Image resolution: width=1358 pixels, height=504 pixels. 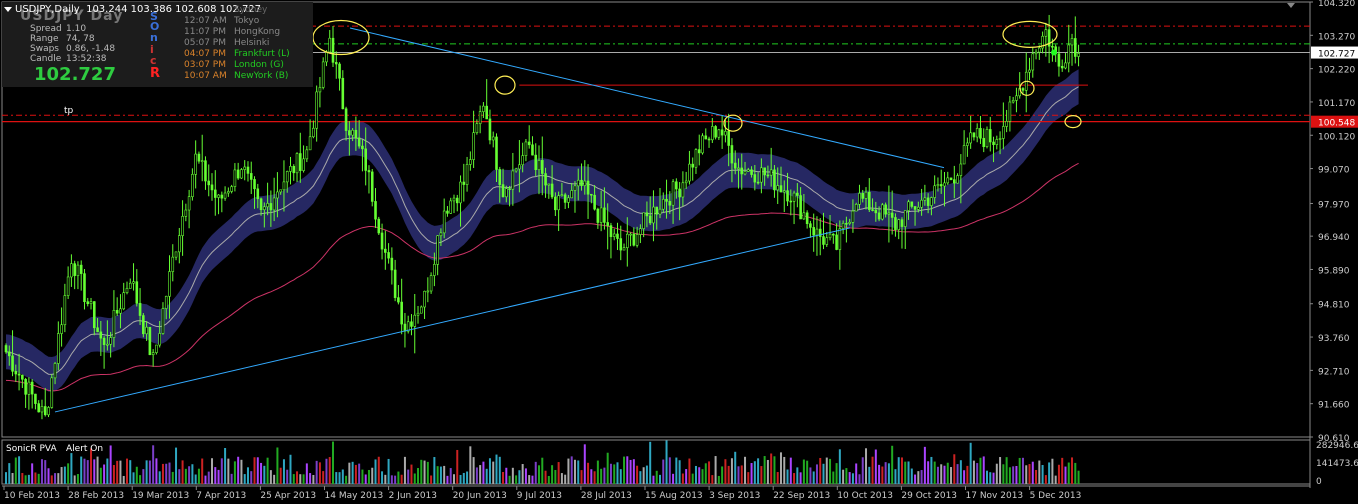 I want to click on time-axis-label: 7 Apr 2013, so click(x=221, y=496).